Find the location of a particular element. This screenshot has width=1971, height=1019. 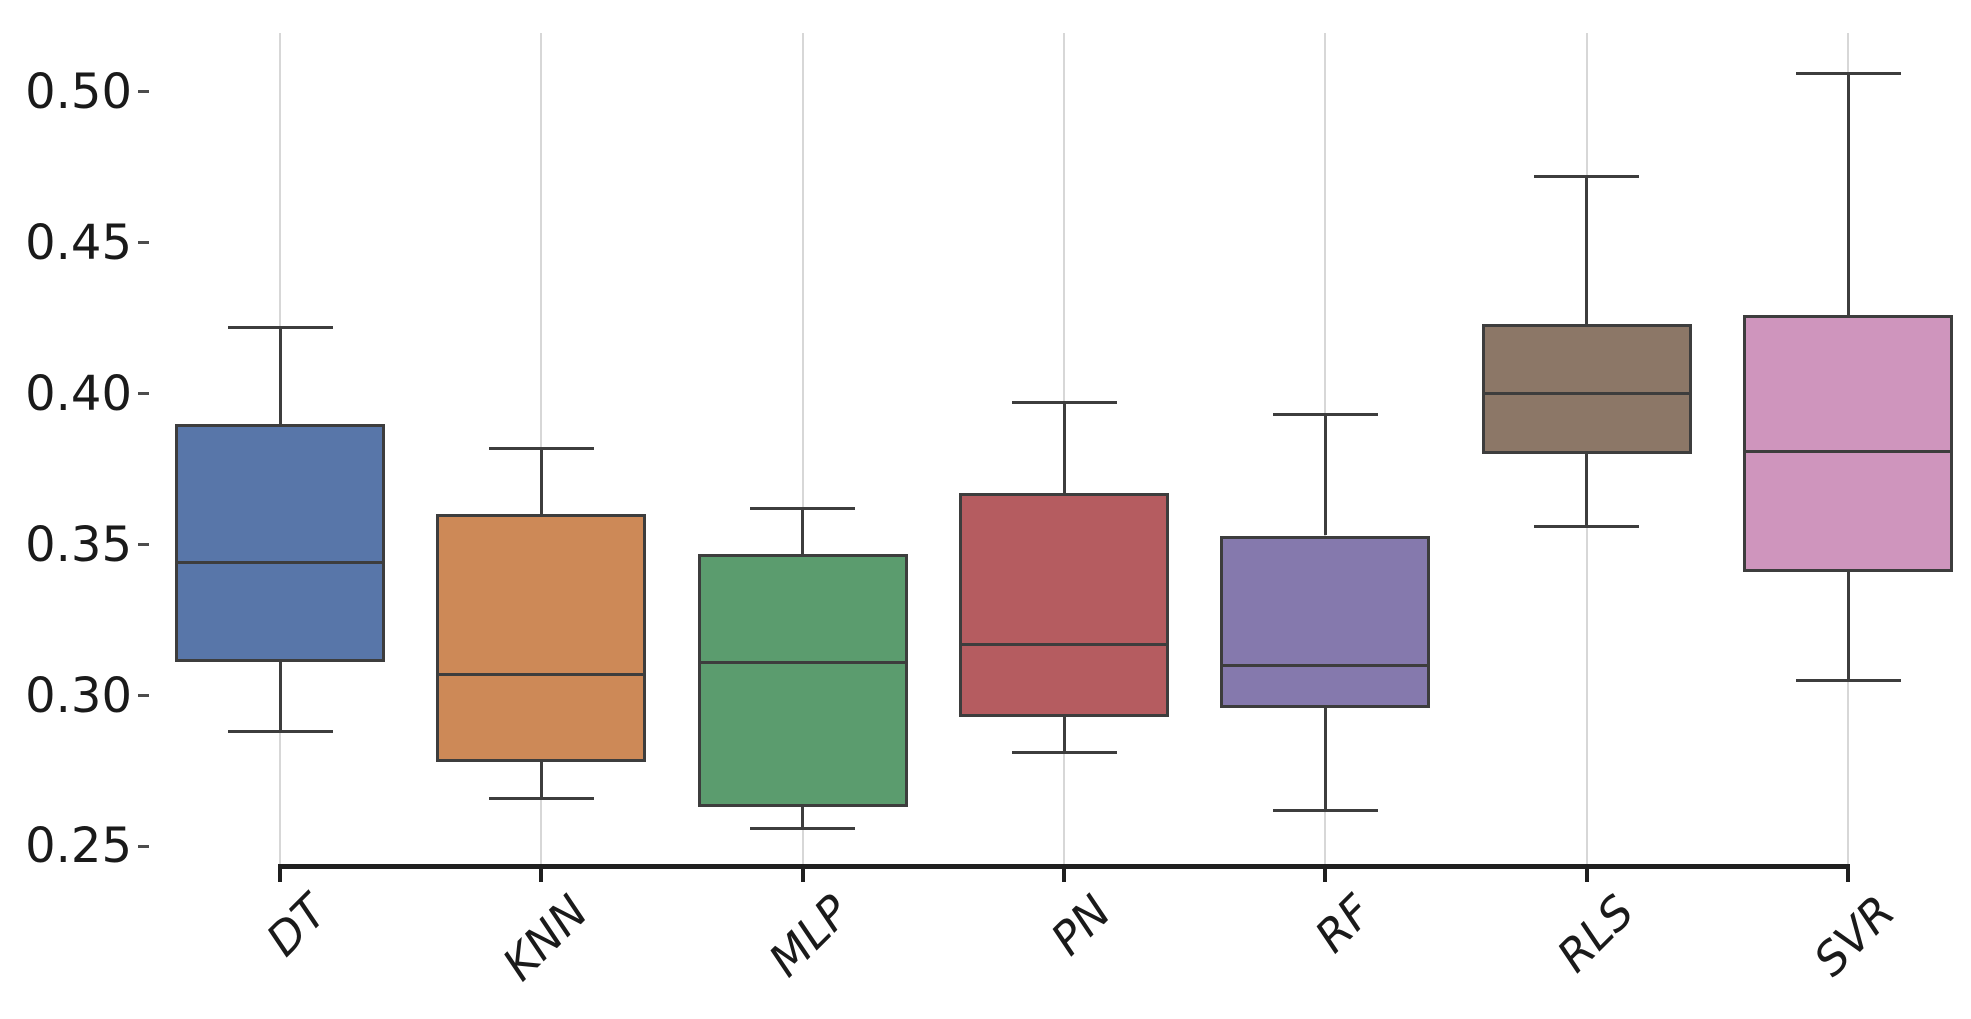

median-dt is located at coordinates (280, 563).